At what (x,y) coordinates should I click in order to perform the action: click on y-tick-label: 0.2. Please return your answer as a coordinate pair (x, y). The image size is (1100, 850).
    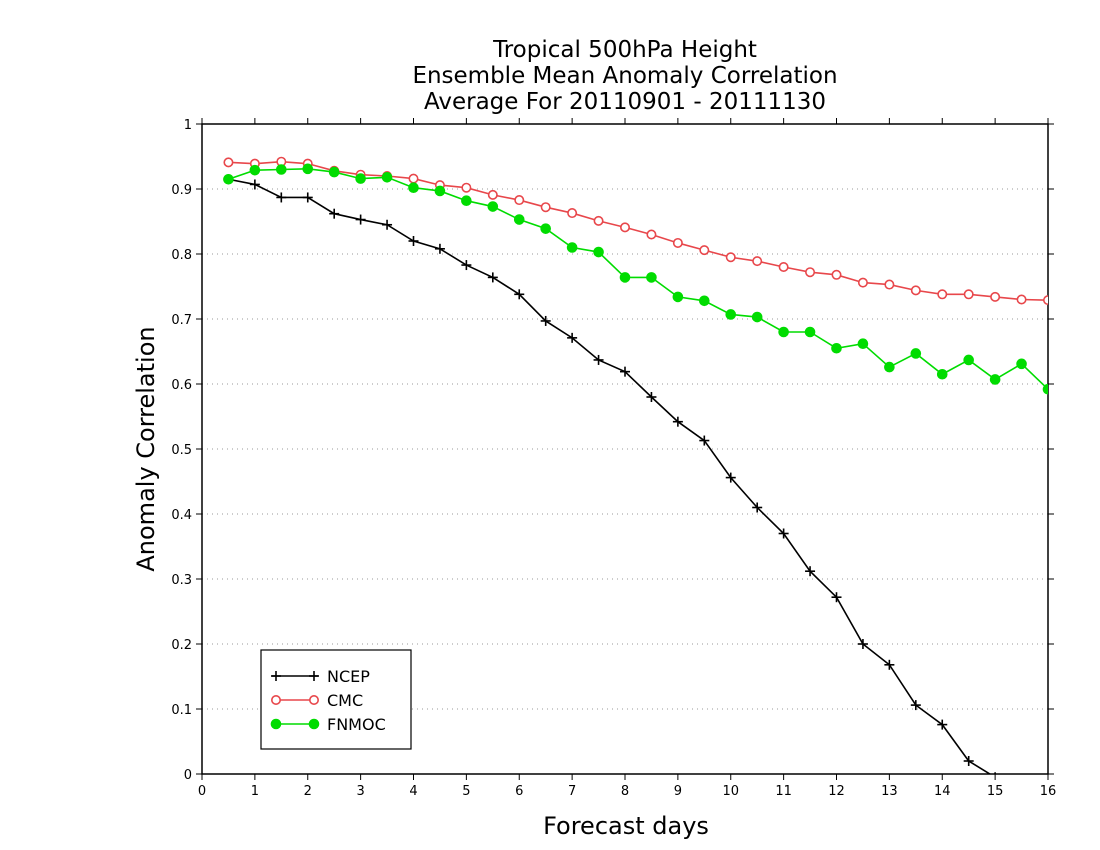
    Looking at the image, I should click on (181, 645).